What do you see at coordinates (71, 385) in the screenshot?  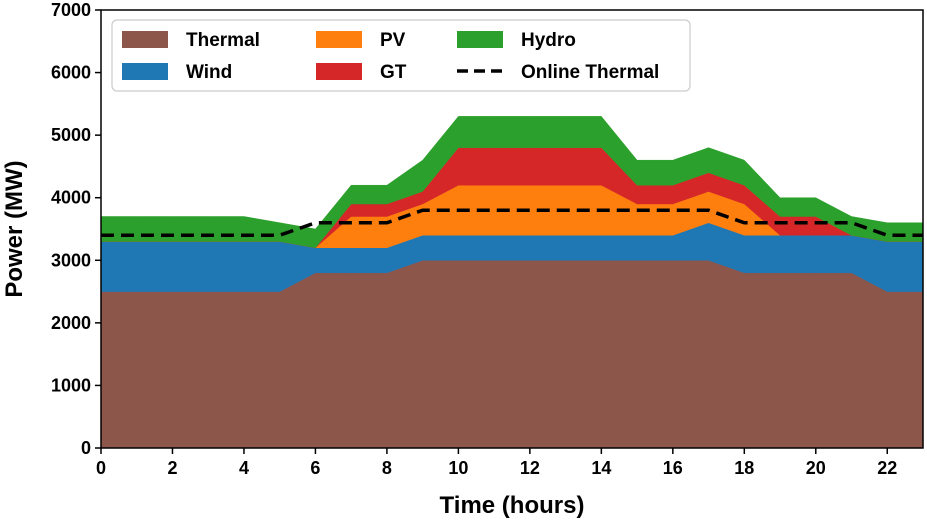 I see `y-tick-label: 1000` at bounding box center [71, 385].